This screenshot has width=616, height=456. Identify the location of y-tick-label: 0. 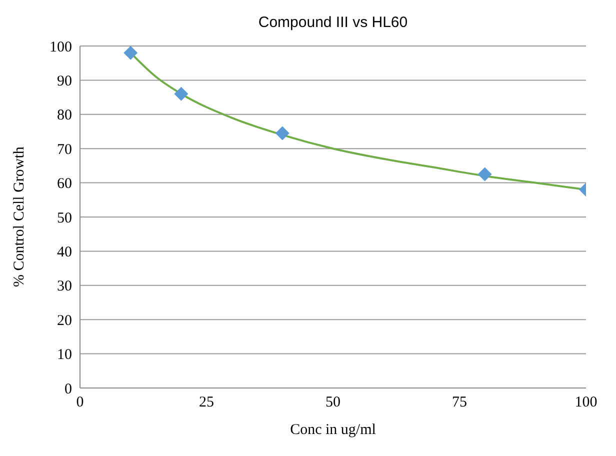
(68, 389).